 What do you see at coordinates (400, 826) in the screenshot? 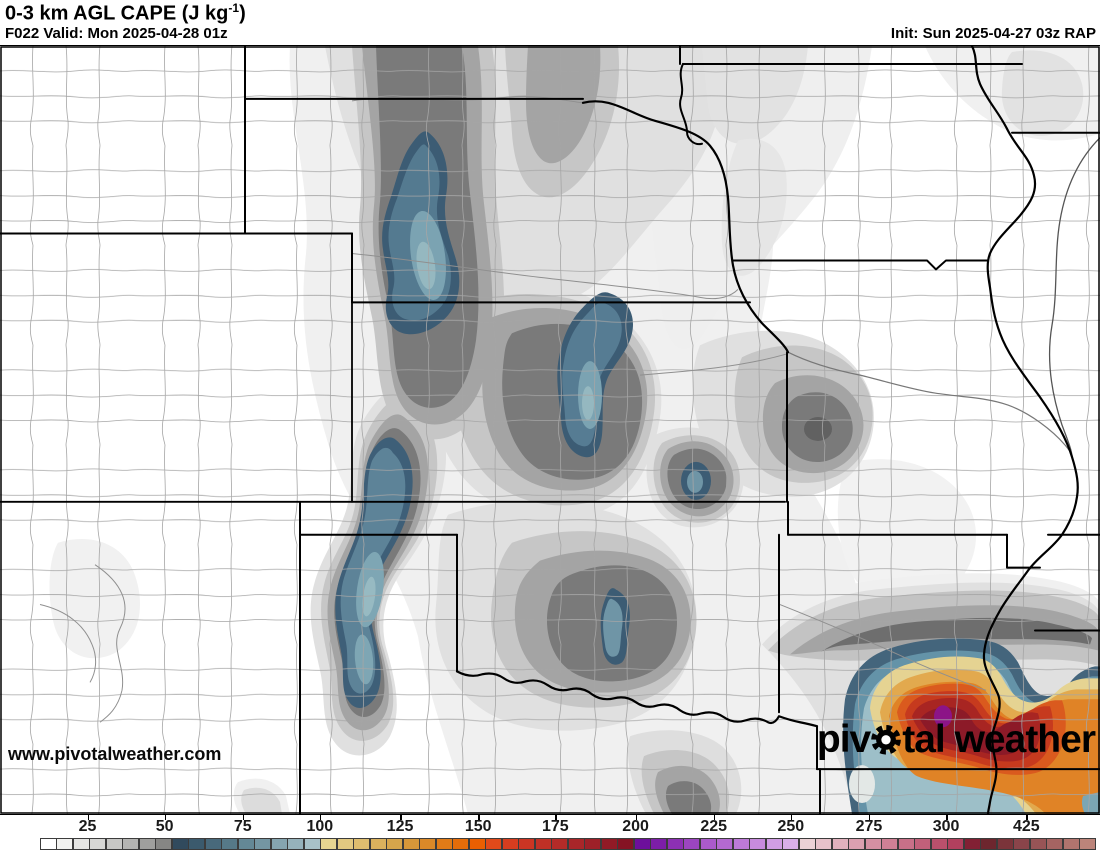
I see `colorbar-tick-label: 125` at bounding box center [400, 826].